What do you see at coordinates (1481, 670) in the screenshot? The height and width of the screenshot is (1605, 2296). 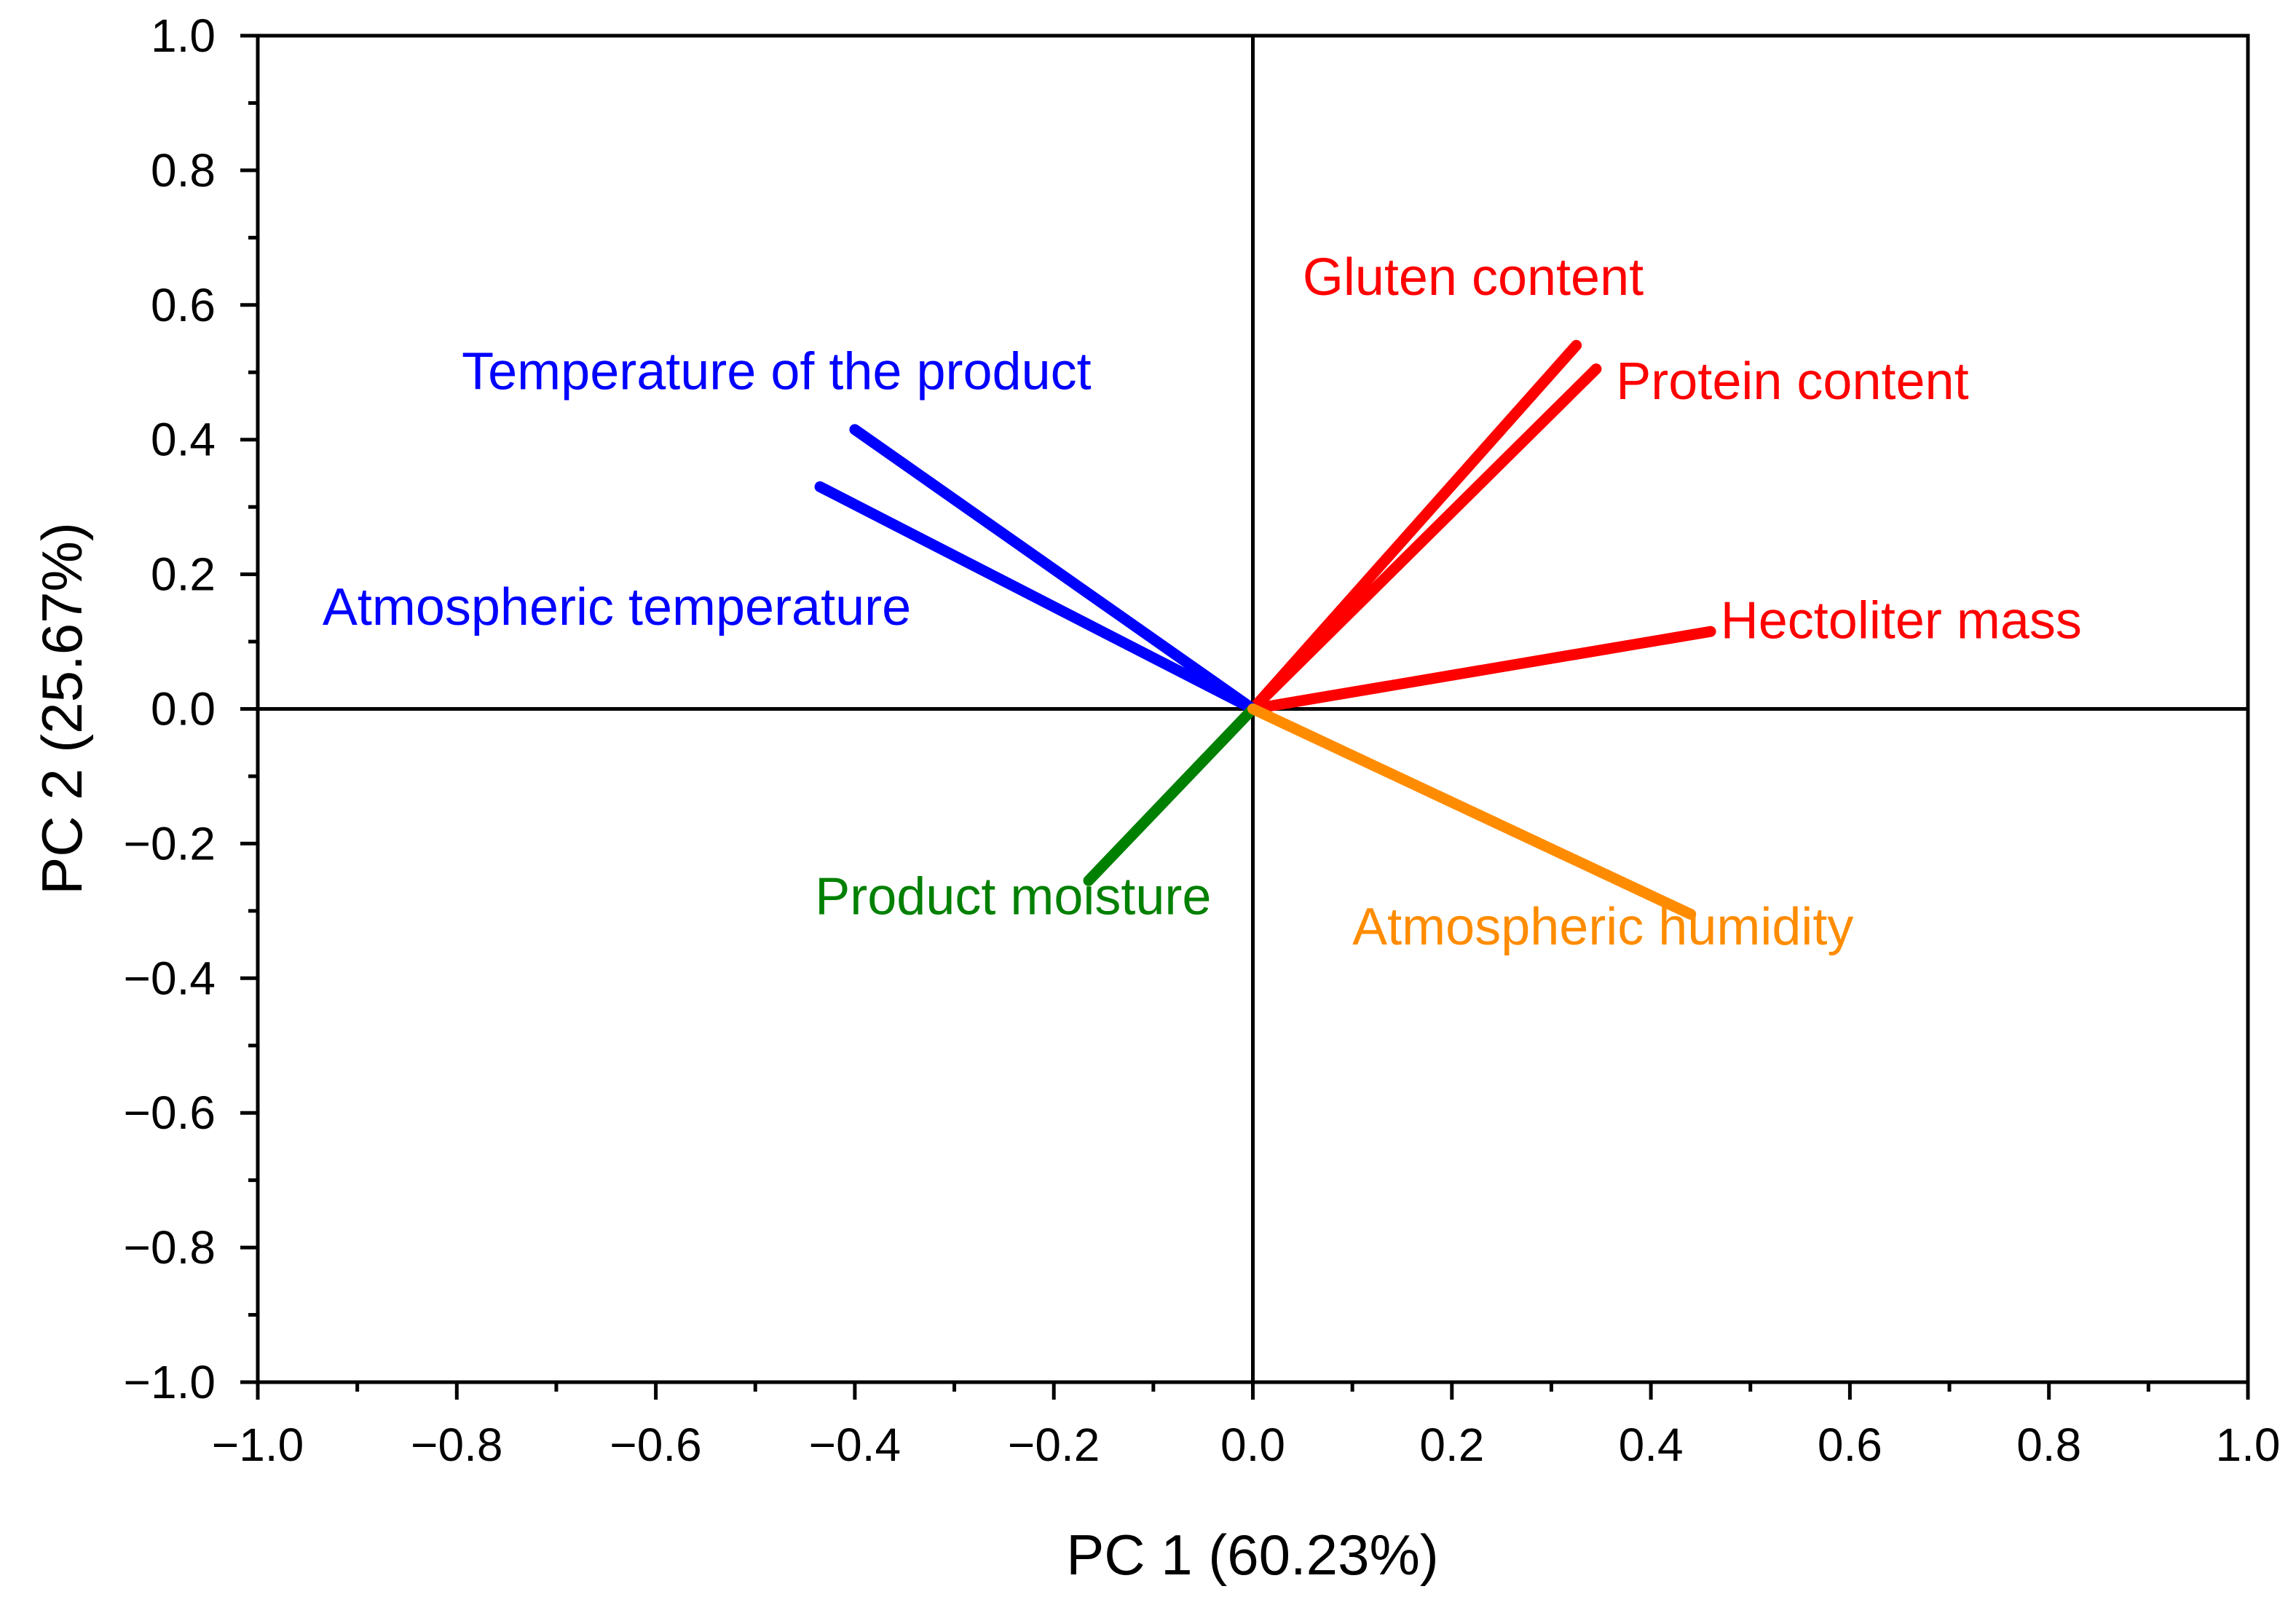 I see `vector-hectoliter-mass` at bounding box center [1481, 670].